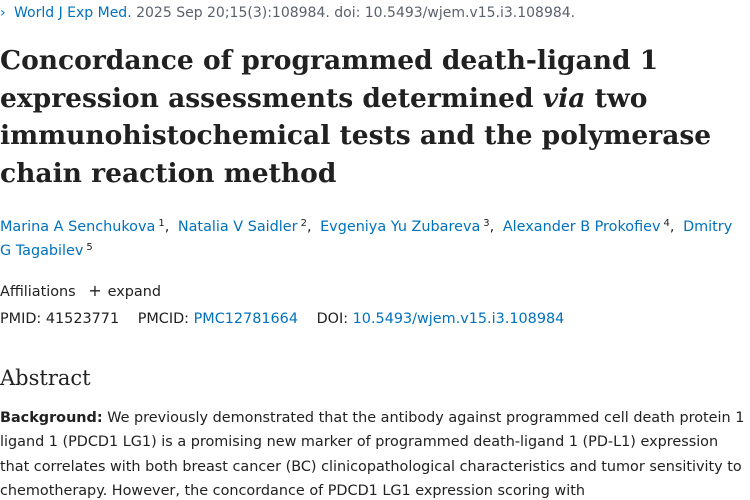 The height and width of the screenshot is (500, 750). Describe the element at coordinates (38, 292) in the screenshot. I see `affiliations-label: Affiliations` at that location.